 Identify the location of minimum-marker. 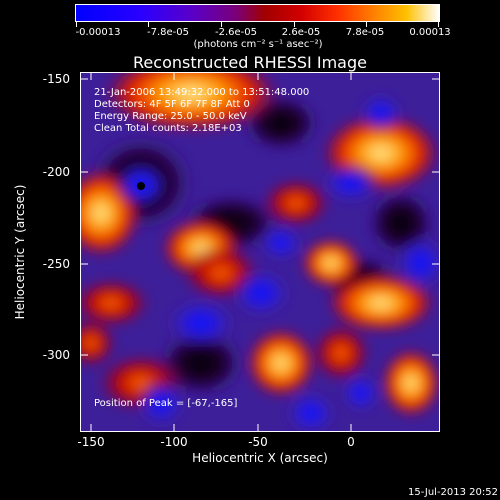
(141, 186).